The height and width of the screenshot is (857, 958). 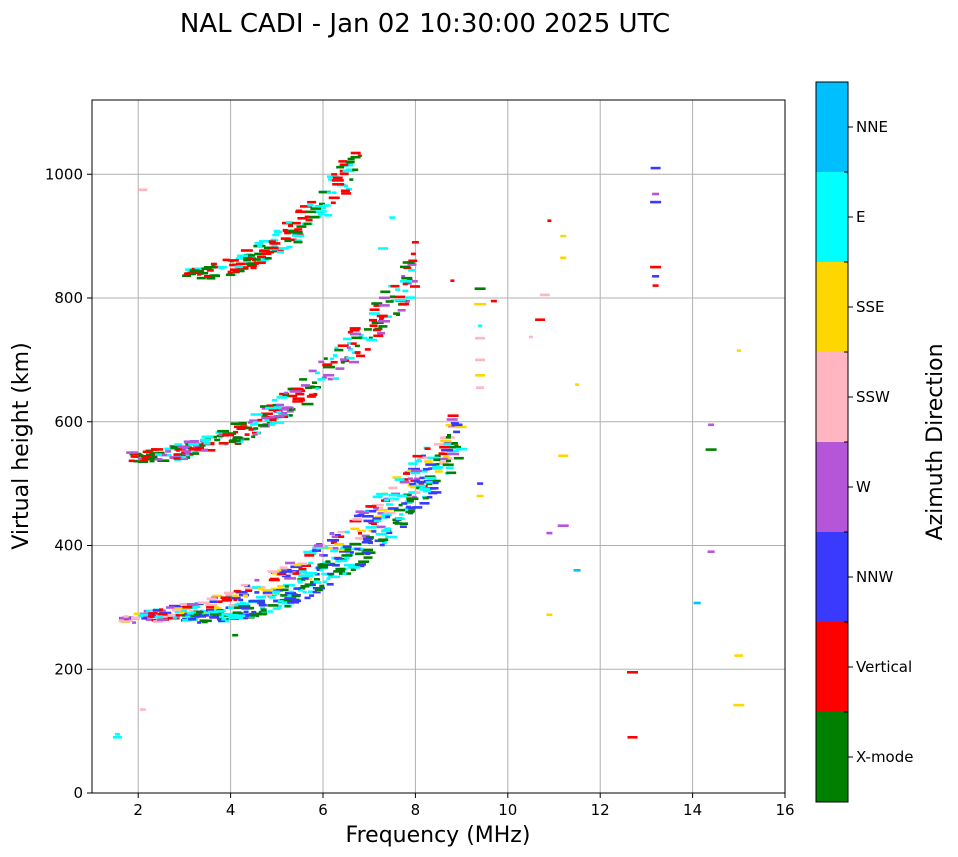 I want to click on x-tick-label: 8, so click(x=416, y=810).